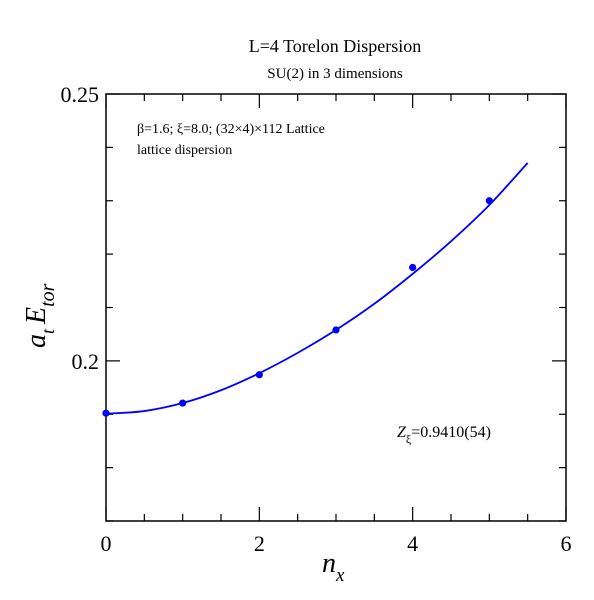 This screenshot has height=600, width=594. Describe the element at coordinates (86, 361) in the screenshot. I see `y-tick-label: 0.2` at that location.